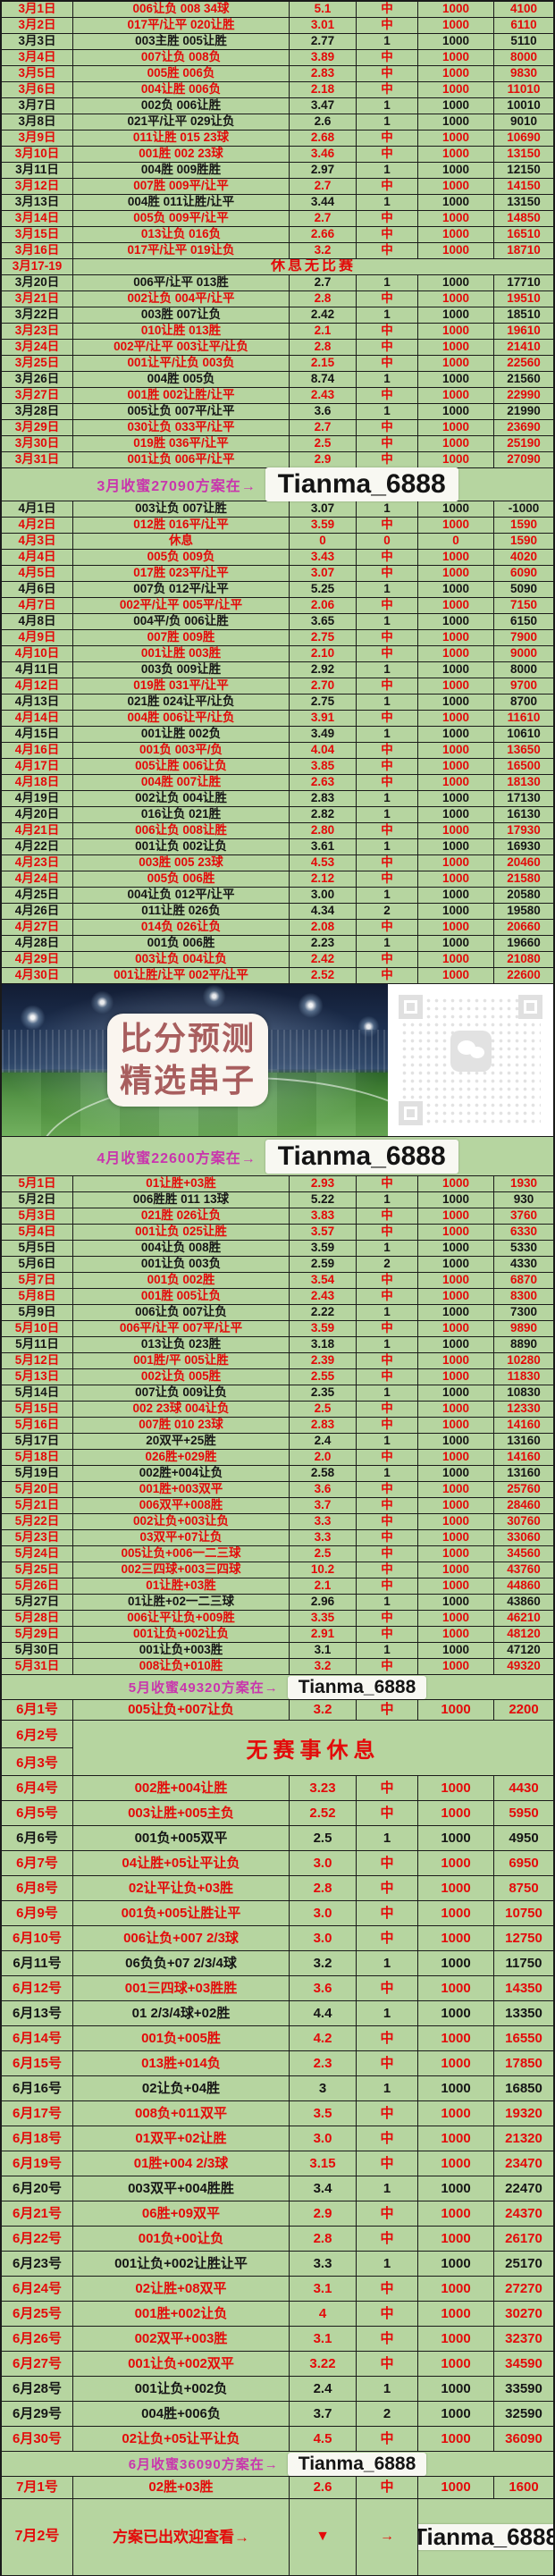 The image size is (555, 2576). I want to click on plan-cell: 04让胜+05让平让负, so click(181, 1863).